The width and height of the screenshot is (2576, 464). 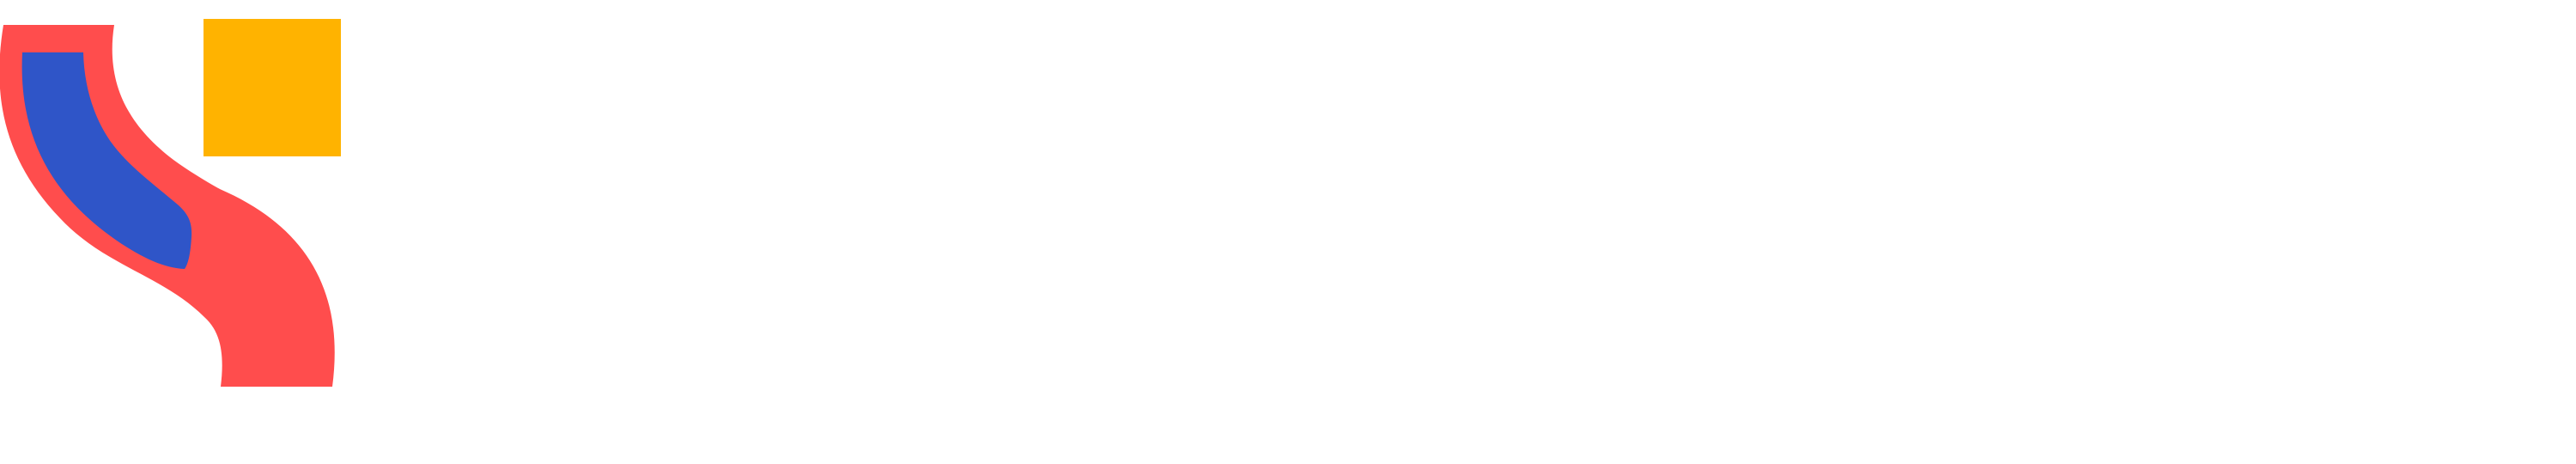 I want to click on logo-mark-icon, so click(x=170, y=203).